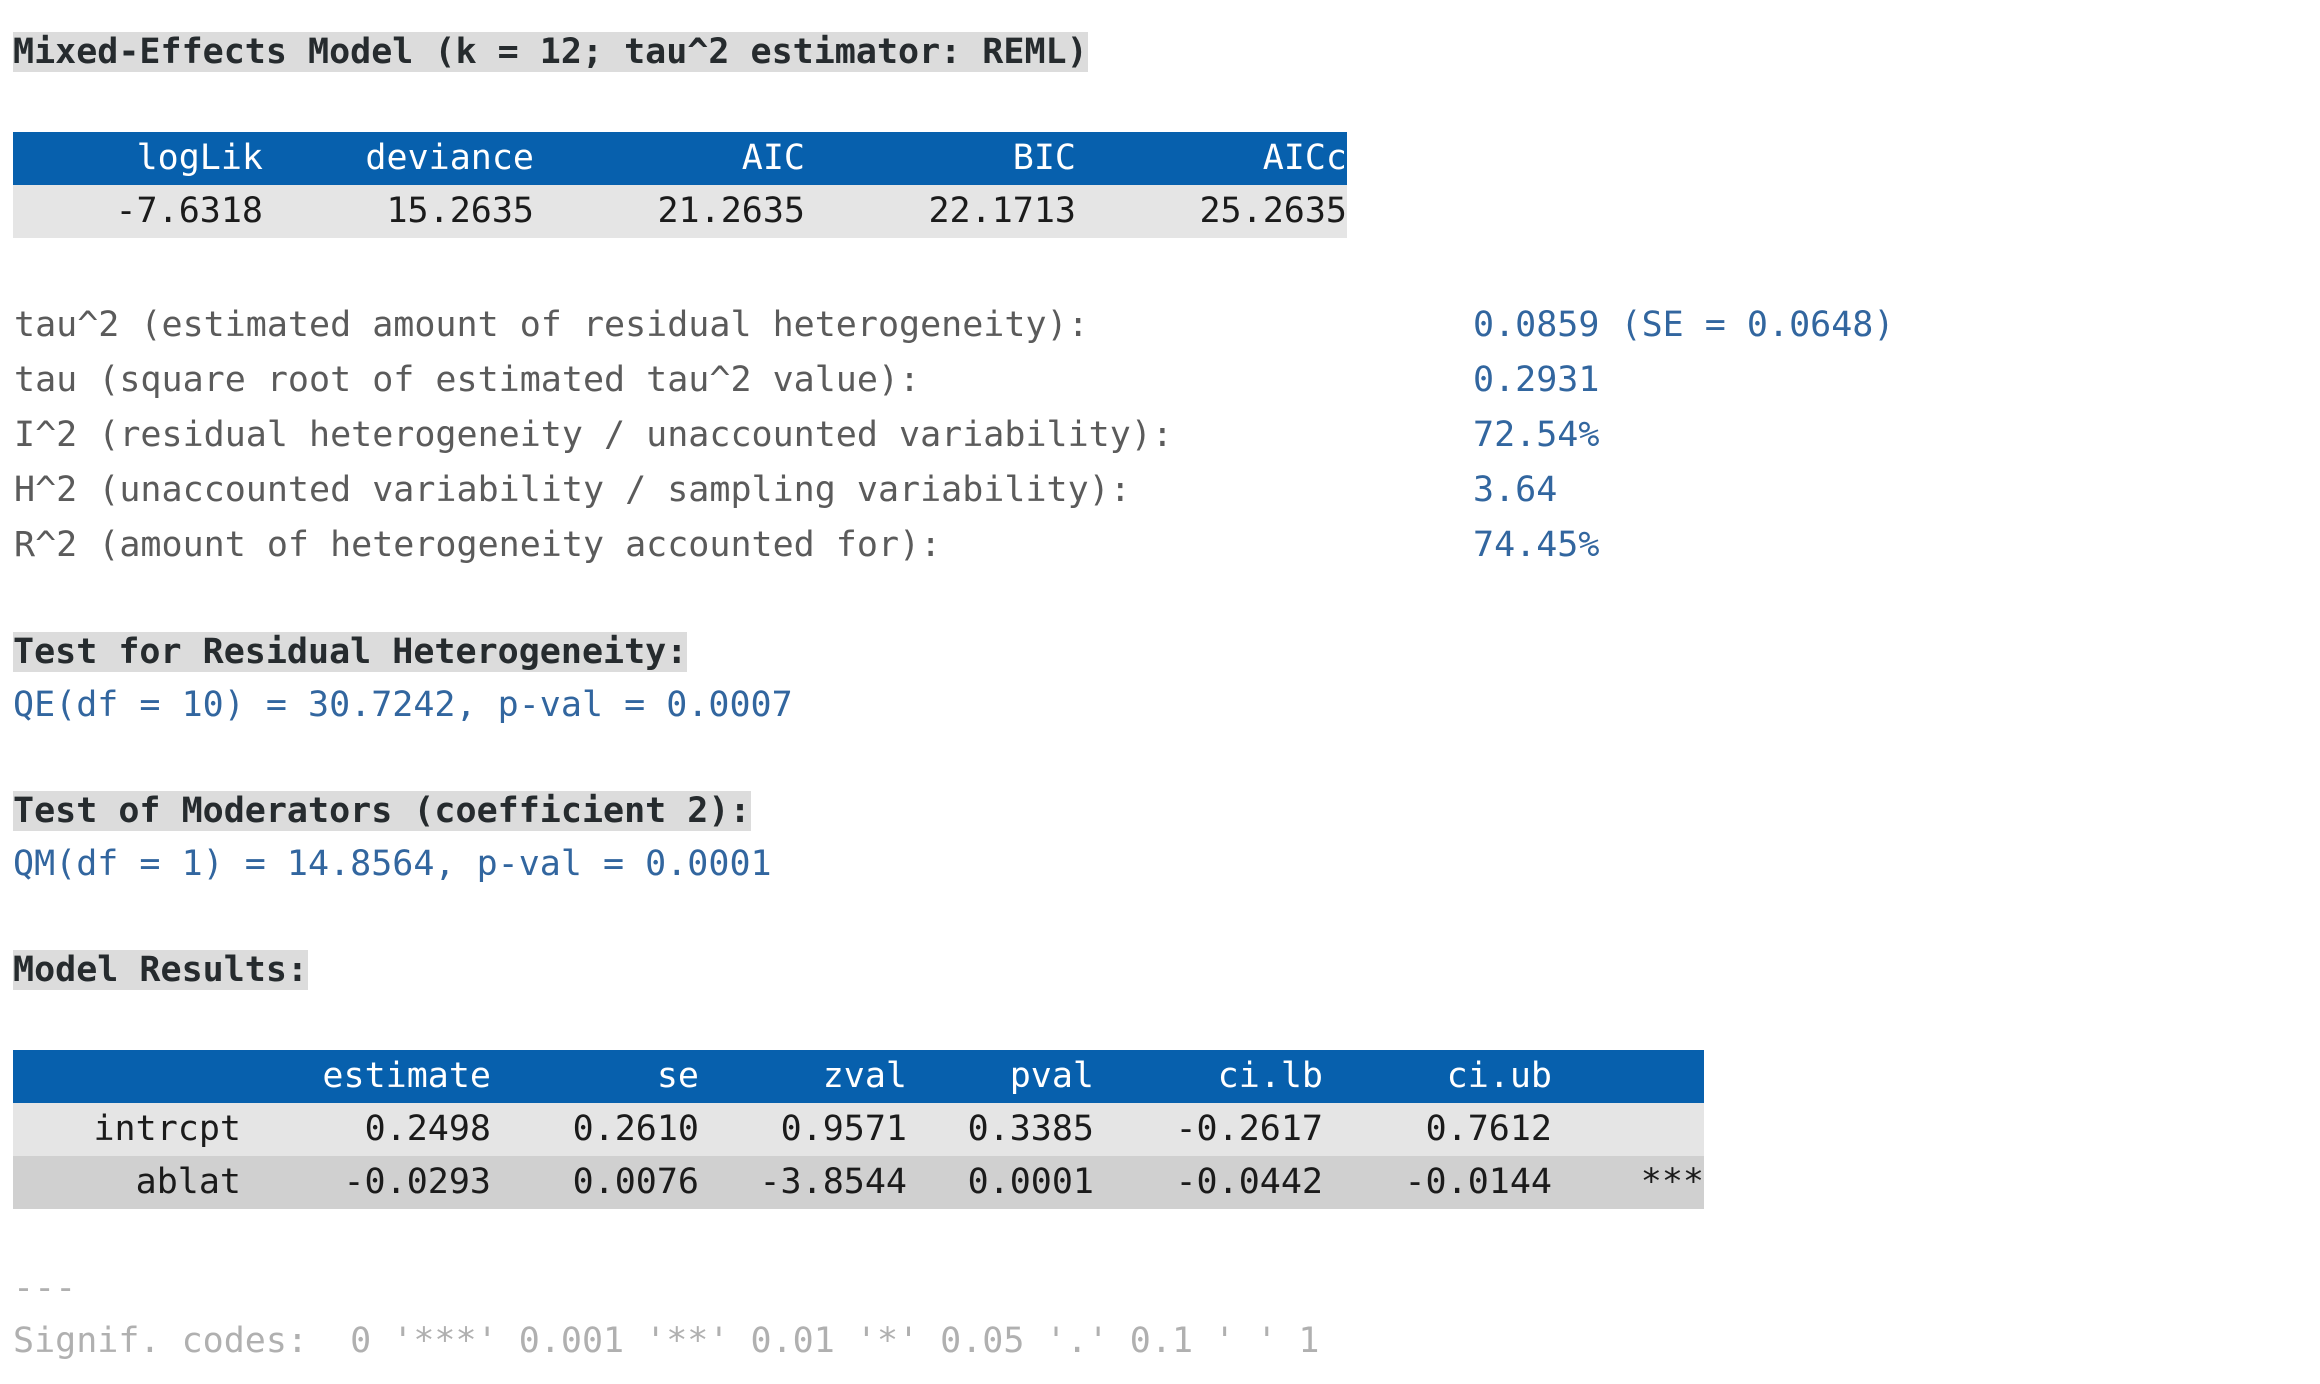 Image resolution: width=2320 pixels, height=1384 pixels. Describe the element at coordinates (1160, 268) in the screenshot. I see `spacer-after-fit-table` at that location.